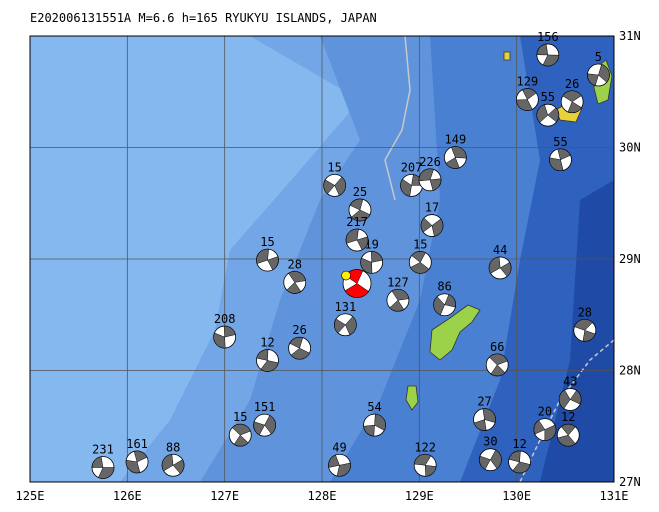 The width and height of the screenshot is (659, 512). I want to click on depth-label: 226, so click(430, 162).